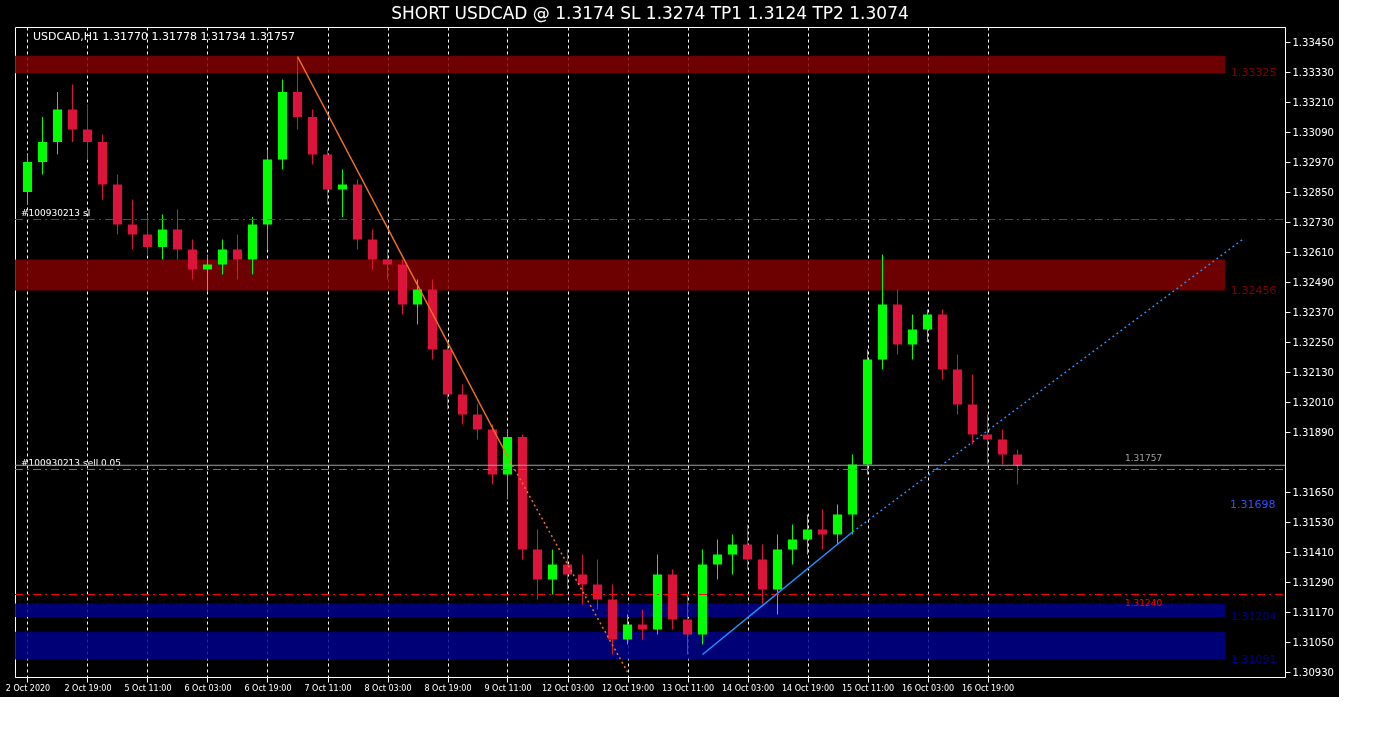 The height and width of the screenshot is (743, 1393). What do you see at coordinates (1253, 504) in the screenshot?
I see `annotation: 1.31698` at bounding box center [1253, 504].